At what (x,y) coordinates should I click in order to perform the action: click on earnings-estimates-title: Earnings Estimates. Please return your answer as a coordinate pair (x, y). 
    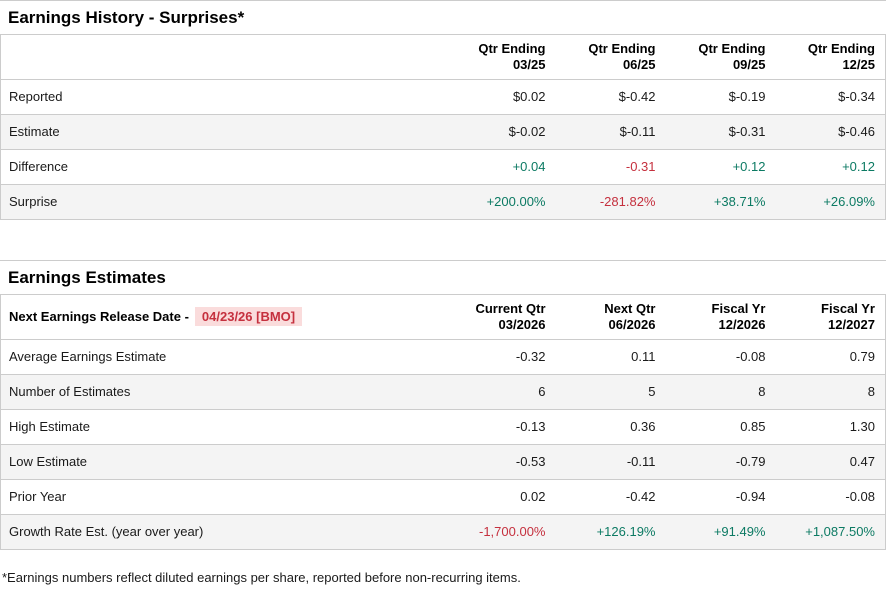
    Looking at the image, I should click on (443, 277).